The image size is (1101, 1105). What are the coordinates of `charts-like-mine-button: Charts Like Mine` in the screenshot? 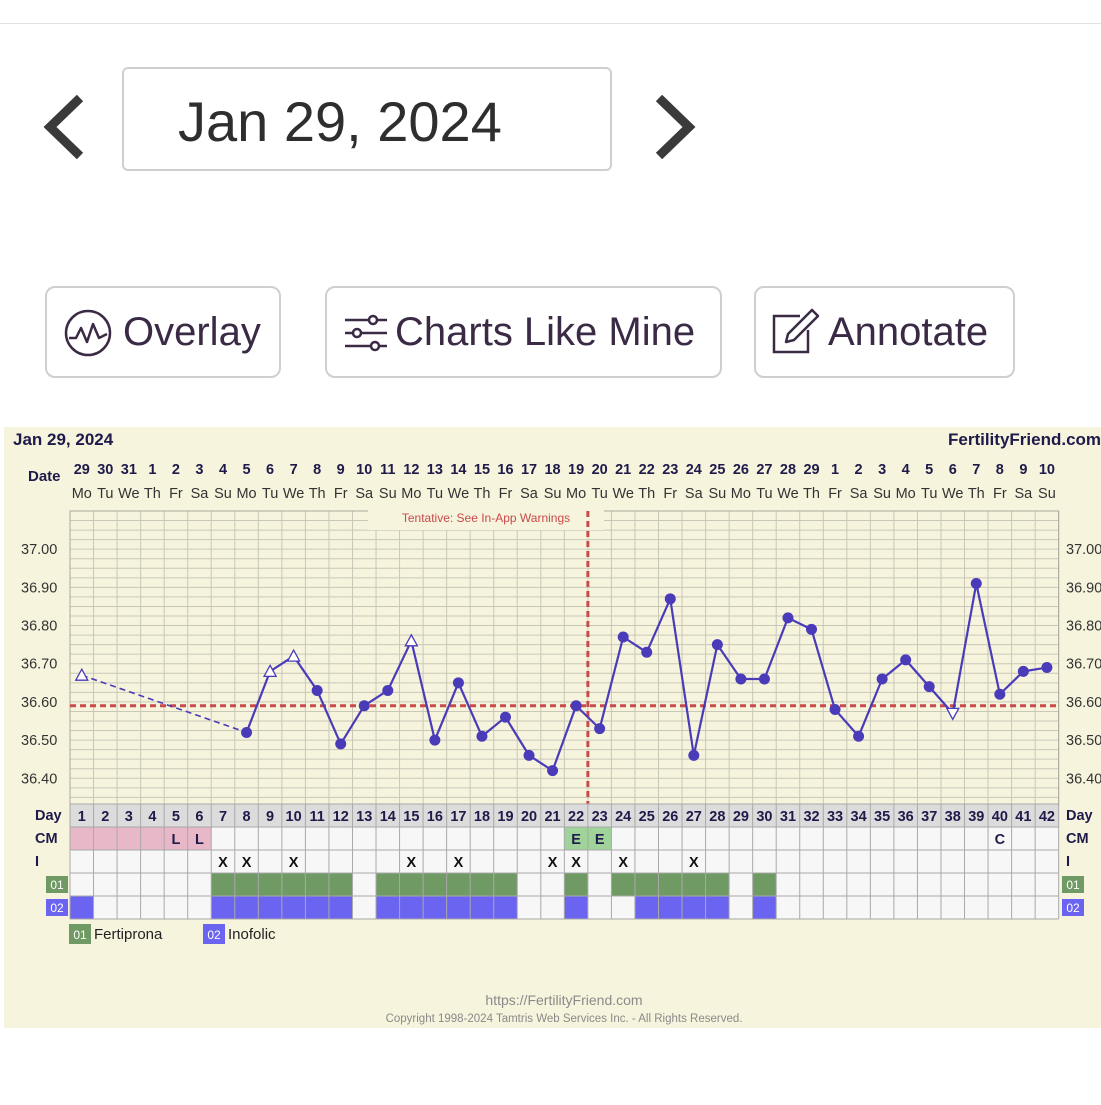 It's located at (523, 332).